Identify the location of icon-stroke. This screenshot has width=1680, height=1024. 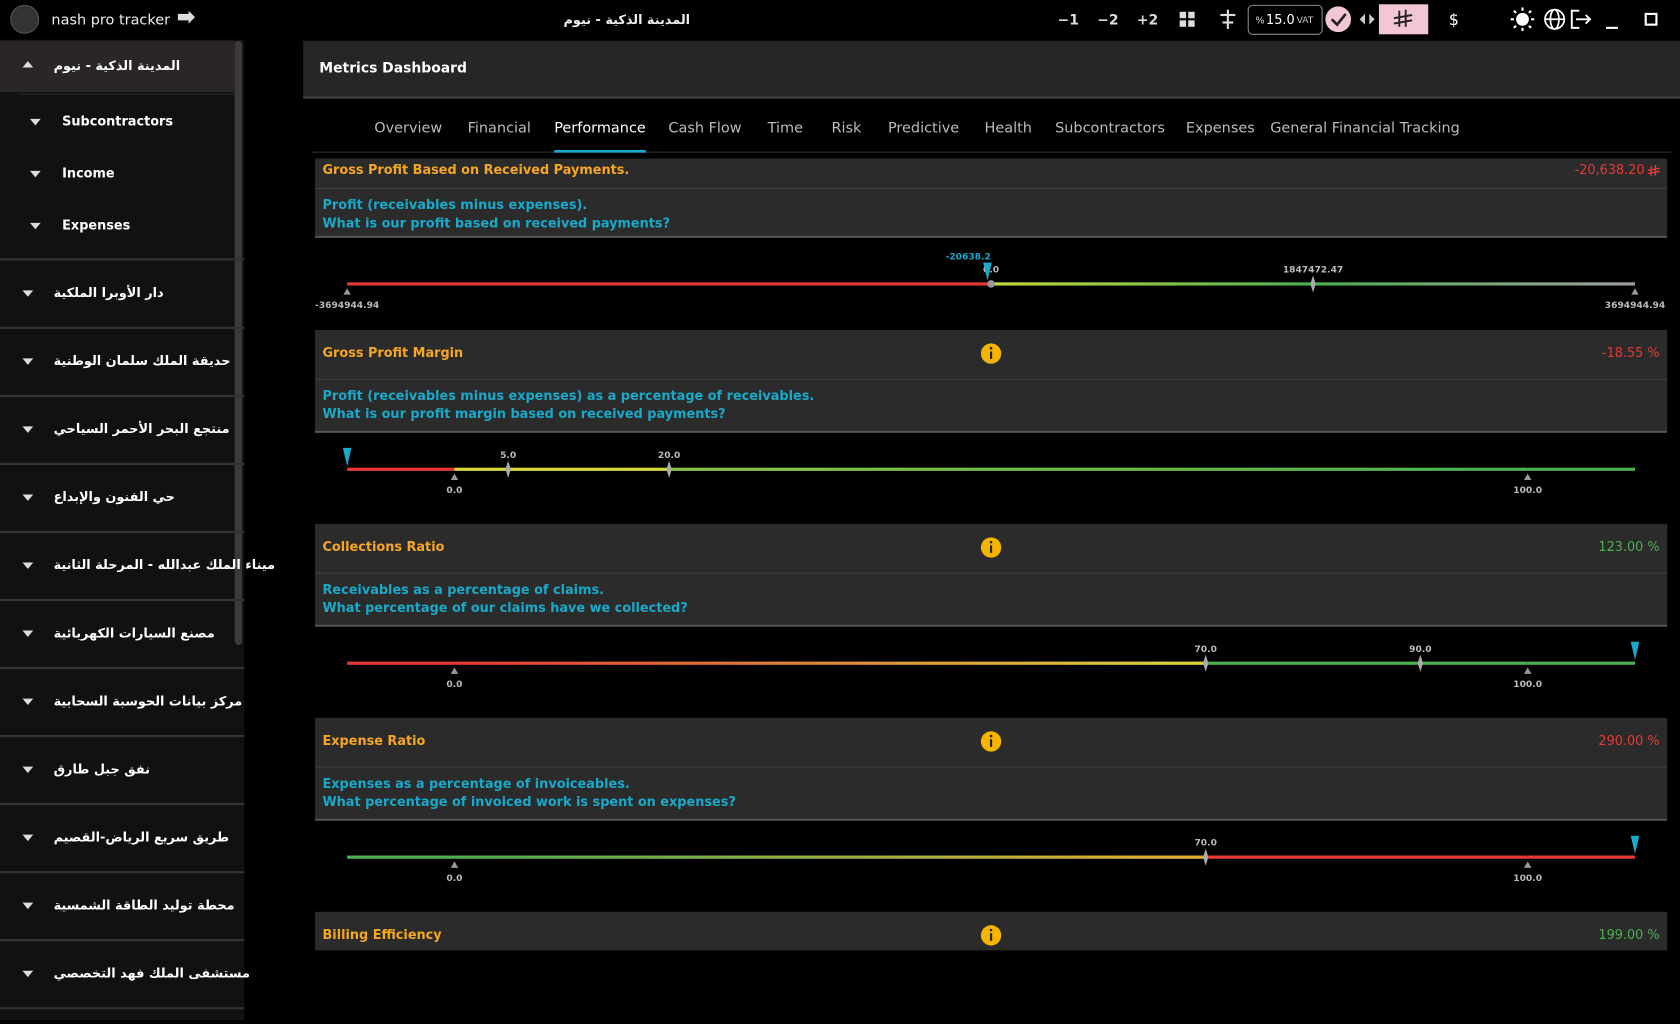
(1653, 169).